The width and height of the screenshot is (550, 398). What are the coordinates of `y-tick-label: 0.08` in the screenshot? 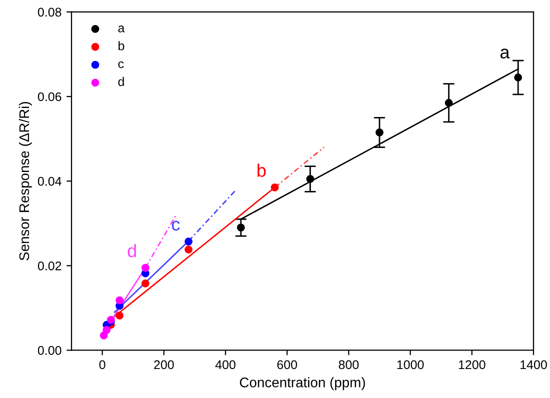 It's located at (50, 12).